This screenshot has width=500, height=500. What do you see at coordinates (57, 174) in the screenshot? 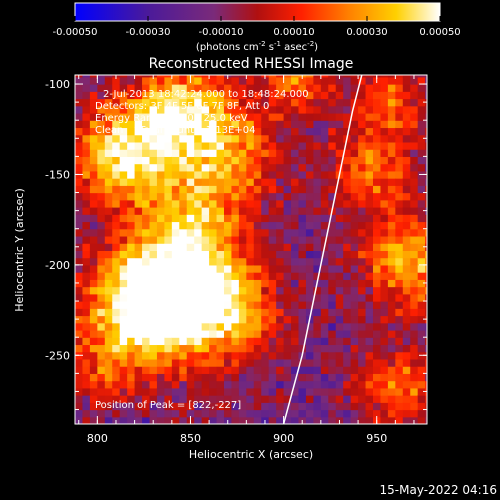
I see `y-tick-label: -150` at bounding box center [57, 174].